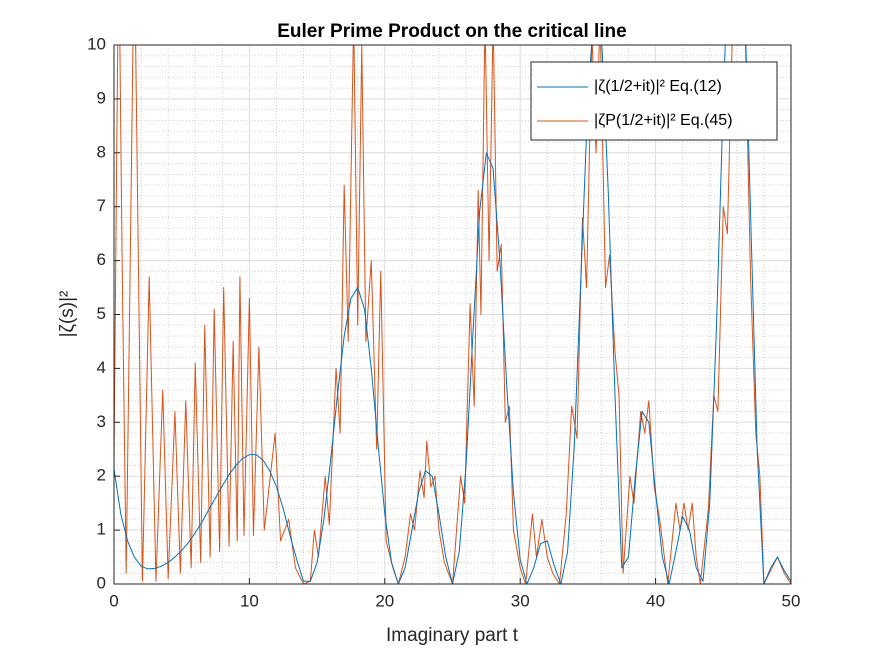 The height and width of the screenshot is (656, 875). I want to click on y-tick-label: 3, so click(101, 421).